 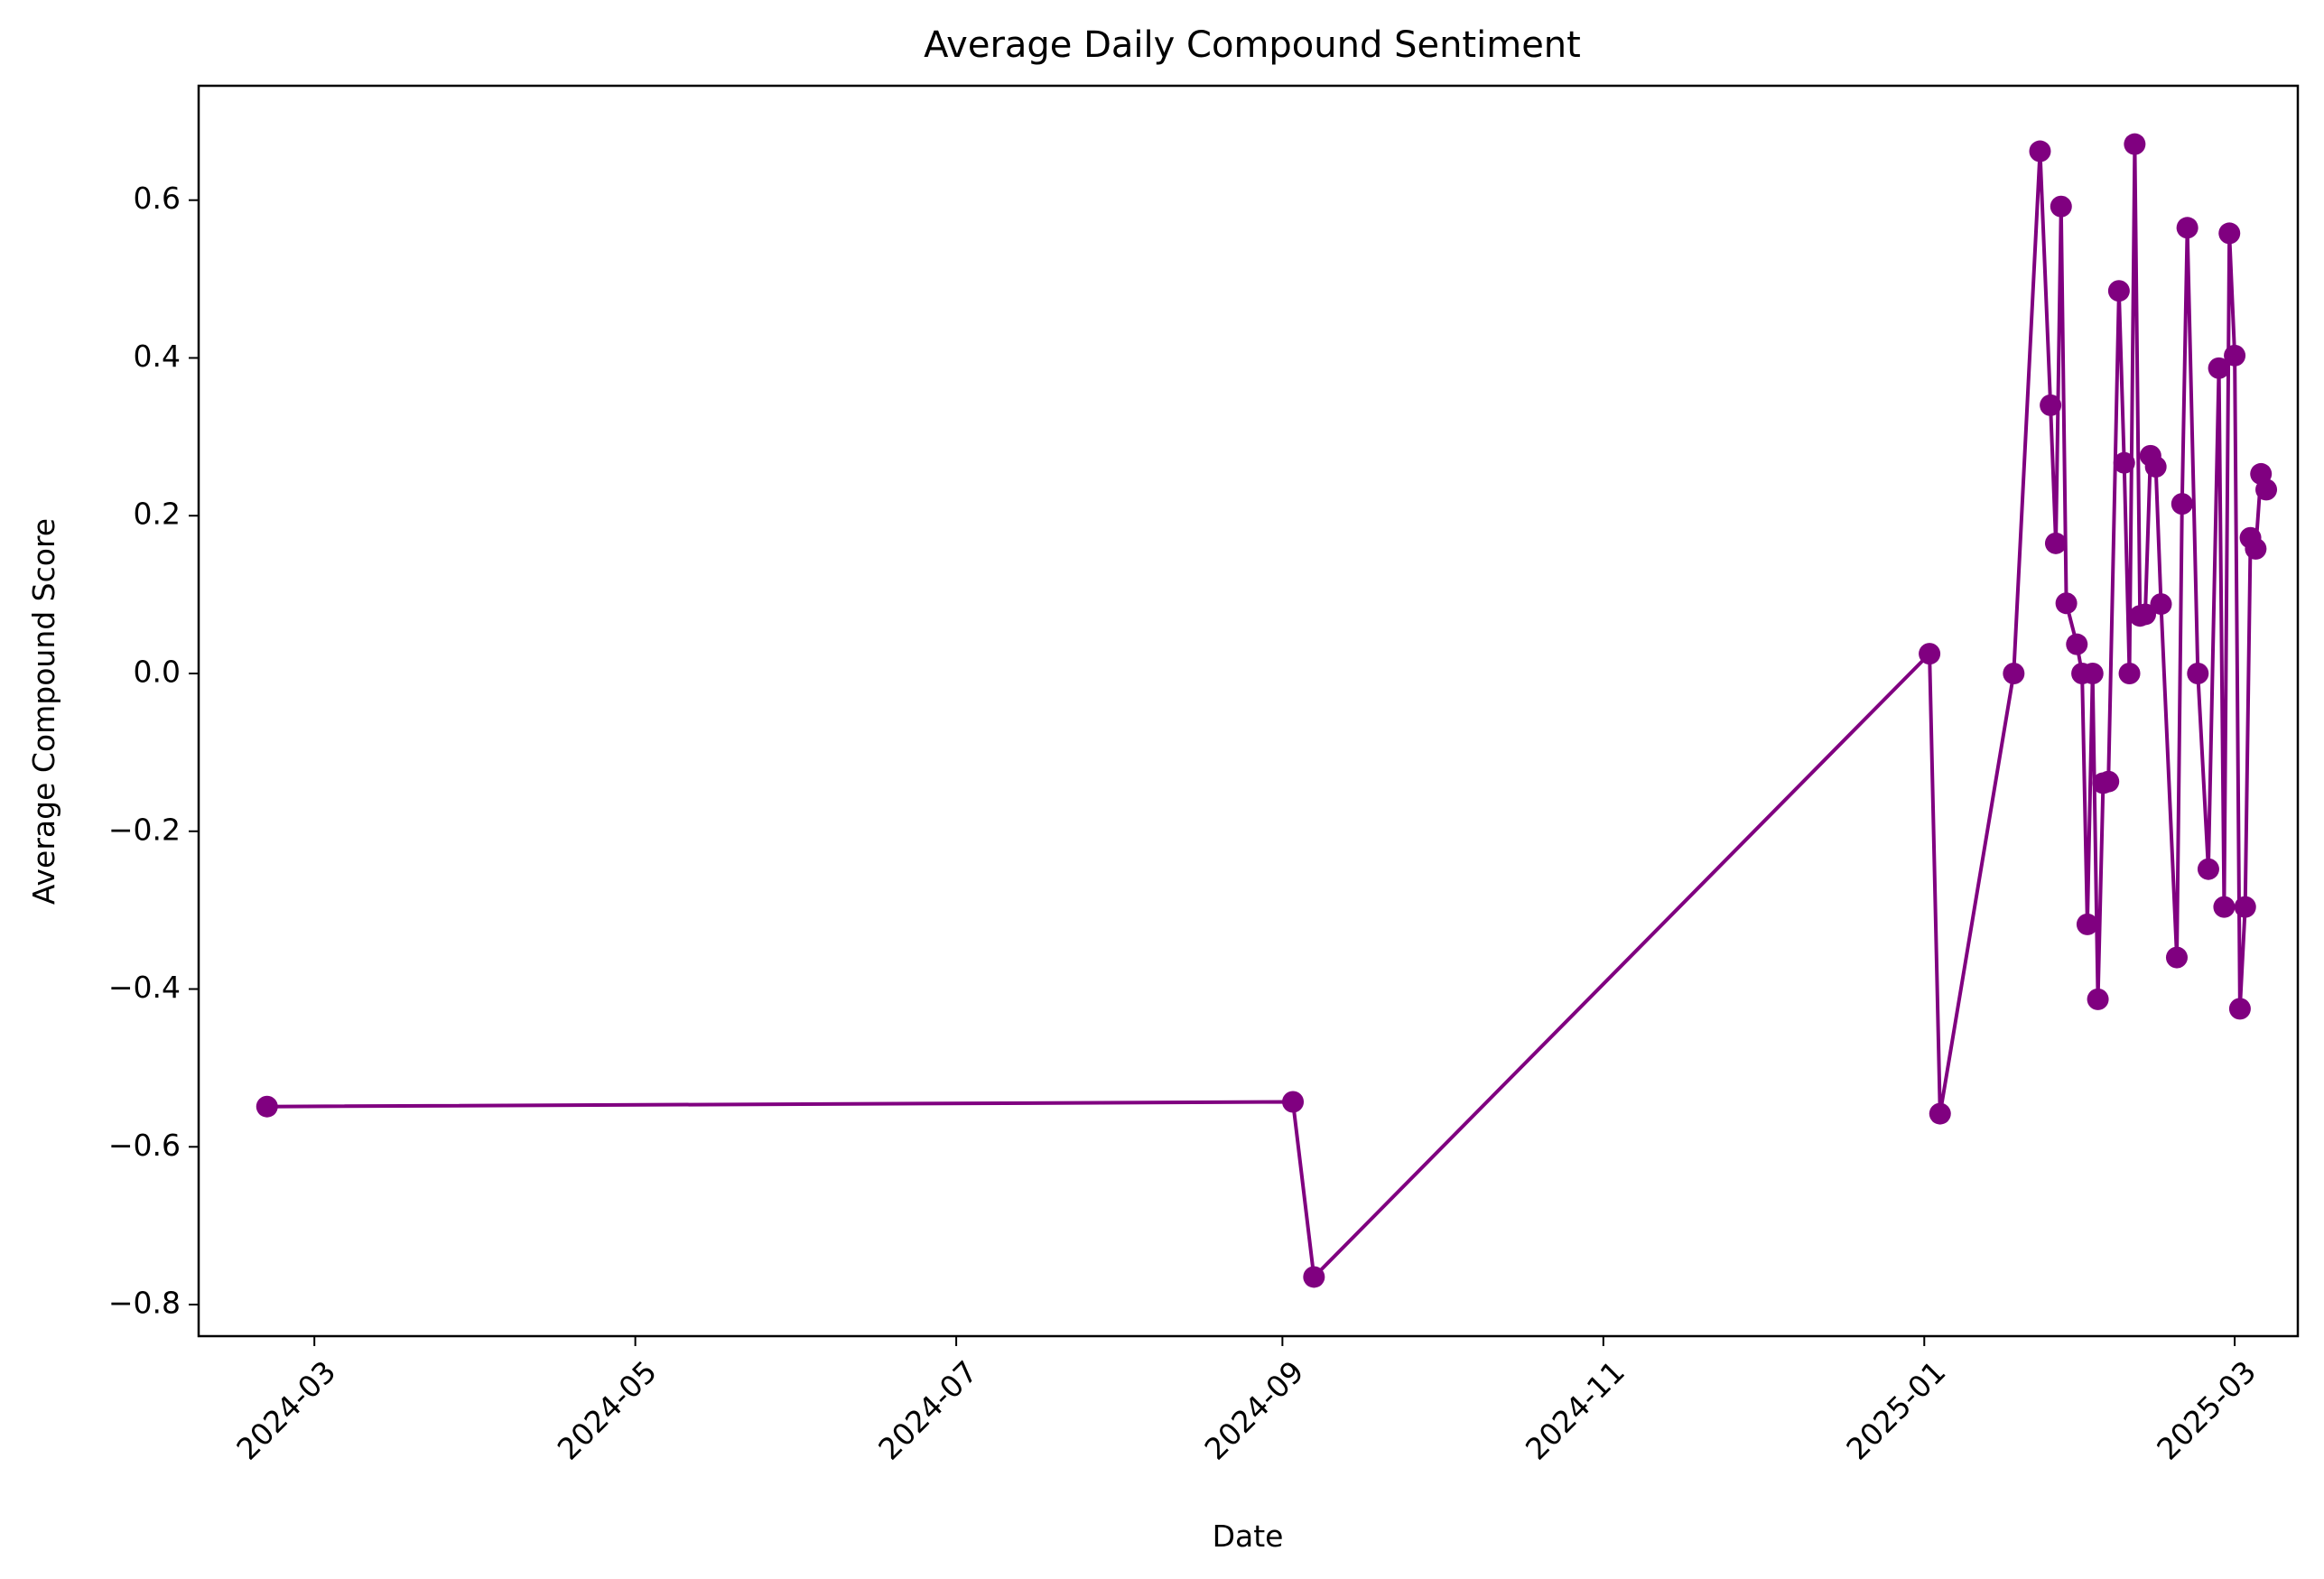 I want to click on y-tick-label: 0.2, so click(x=157, y=514).